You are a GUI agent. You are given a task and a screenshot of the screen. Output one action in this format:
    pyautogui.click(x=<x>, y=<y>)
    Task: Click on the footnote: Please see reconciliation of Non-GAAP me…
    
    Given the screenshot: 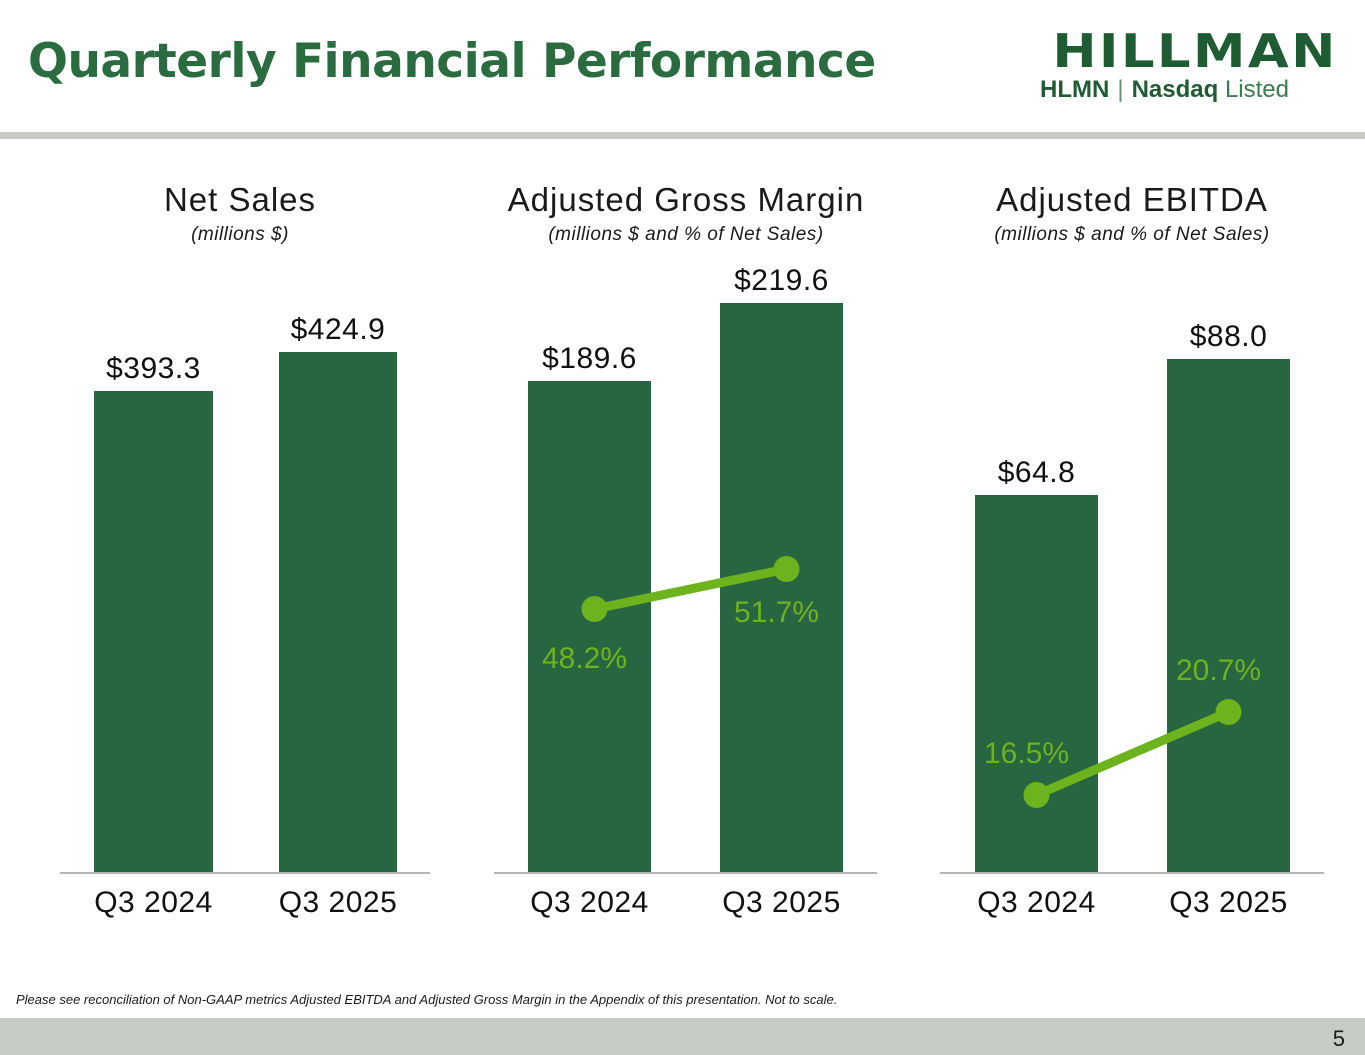 What is the action you would take?
    pyautogui.click(x=427, y=999)
    